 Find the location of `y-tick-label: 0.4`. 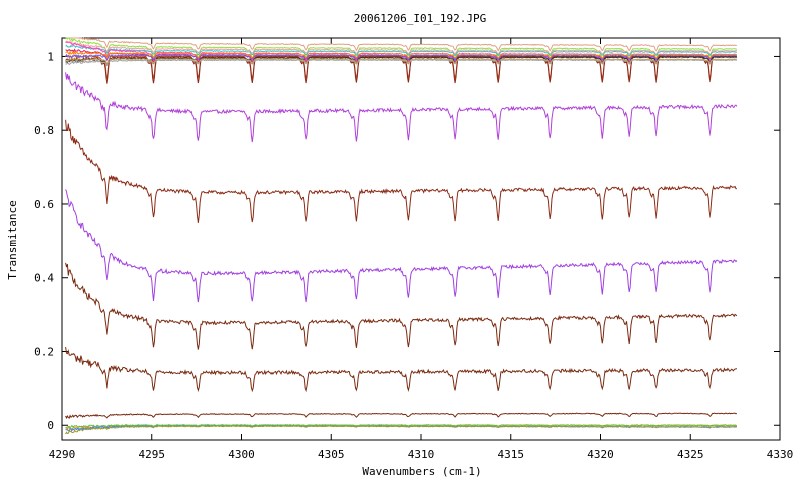

y-tick-label: 0.4 is located at coordinates (44, 278).